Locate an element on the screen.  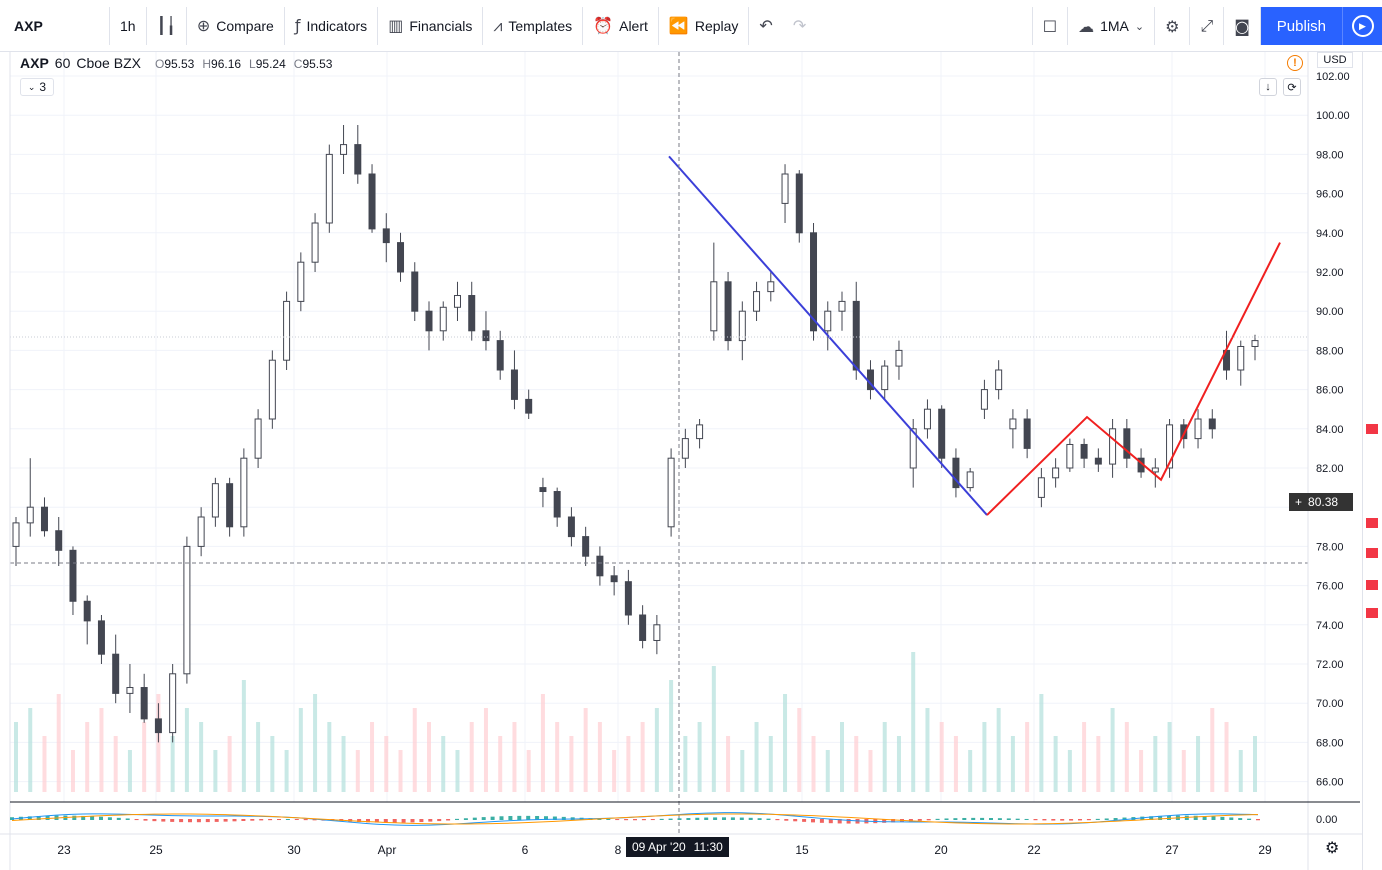
publish-button: Publish is located at coordinates (1301, 26).